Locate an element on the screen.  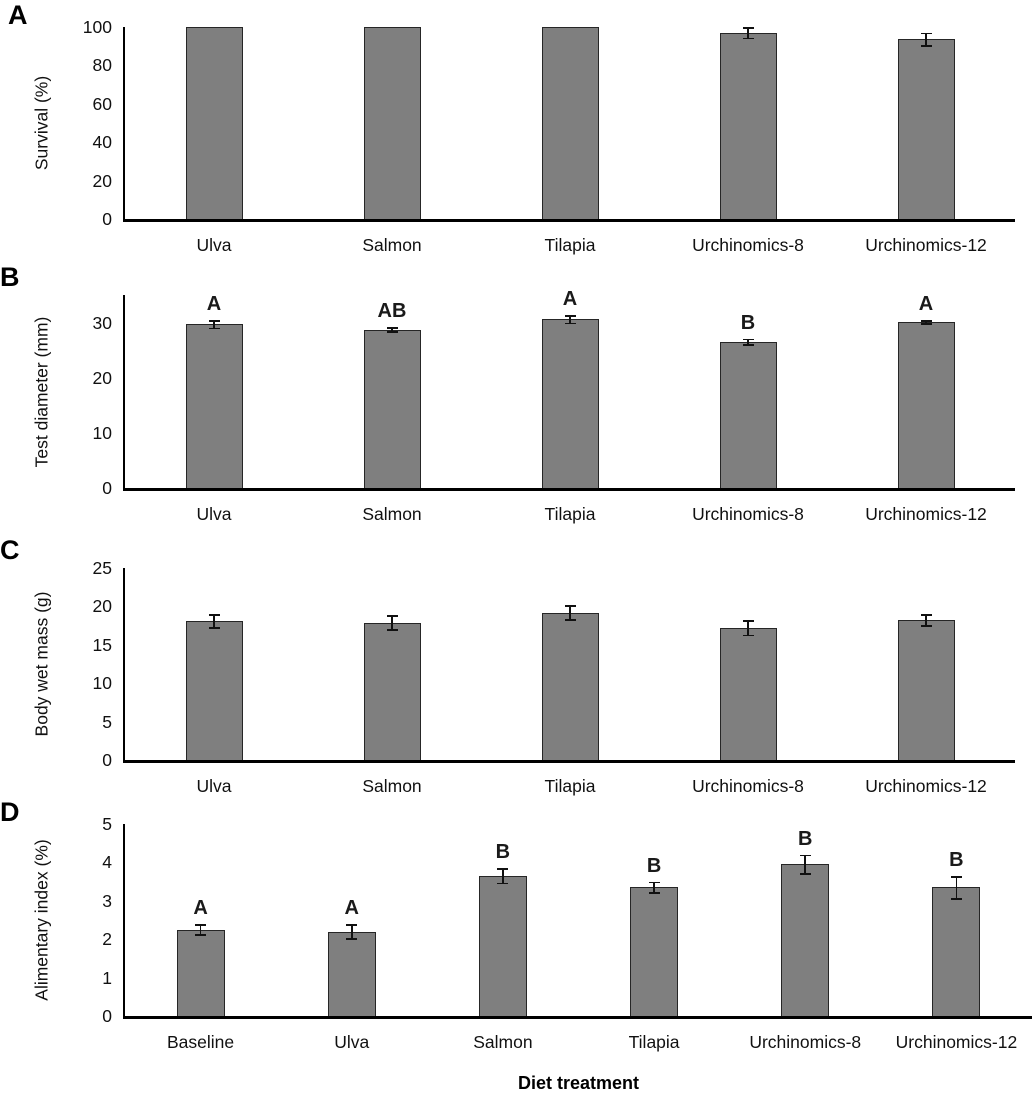
panel-letter: B is located at coordinates (10, 277).